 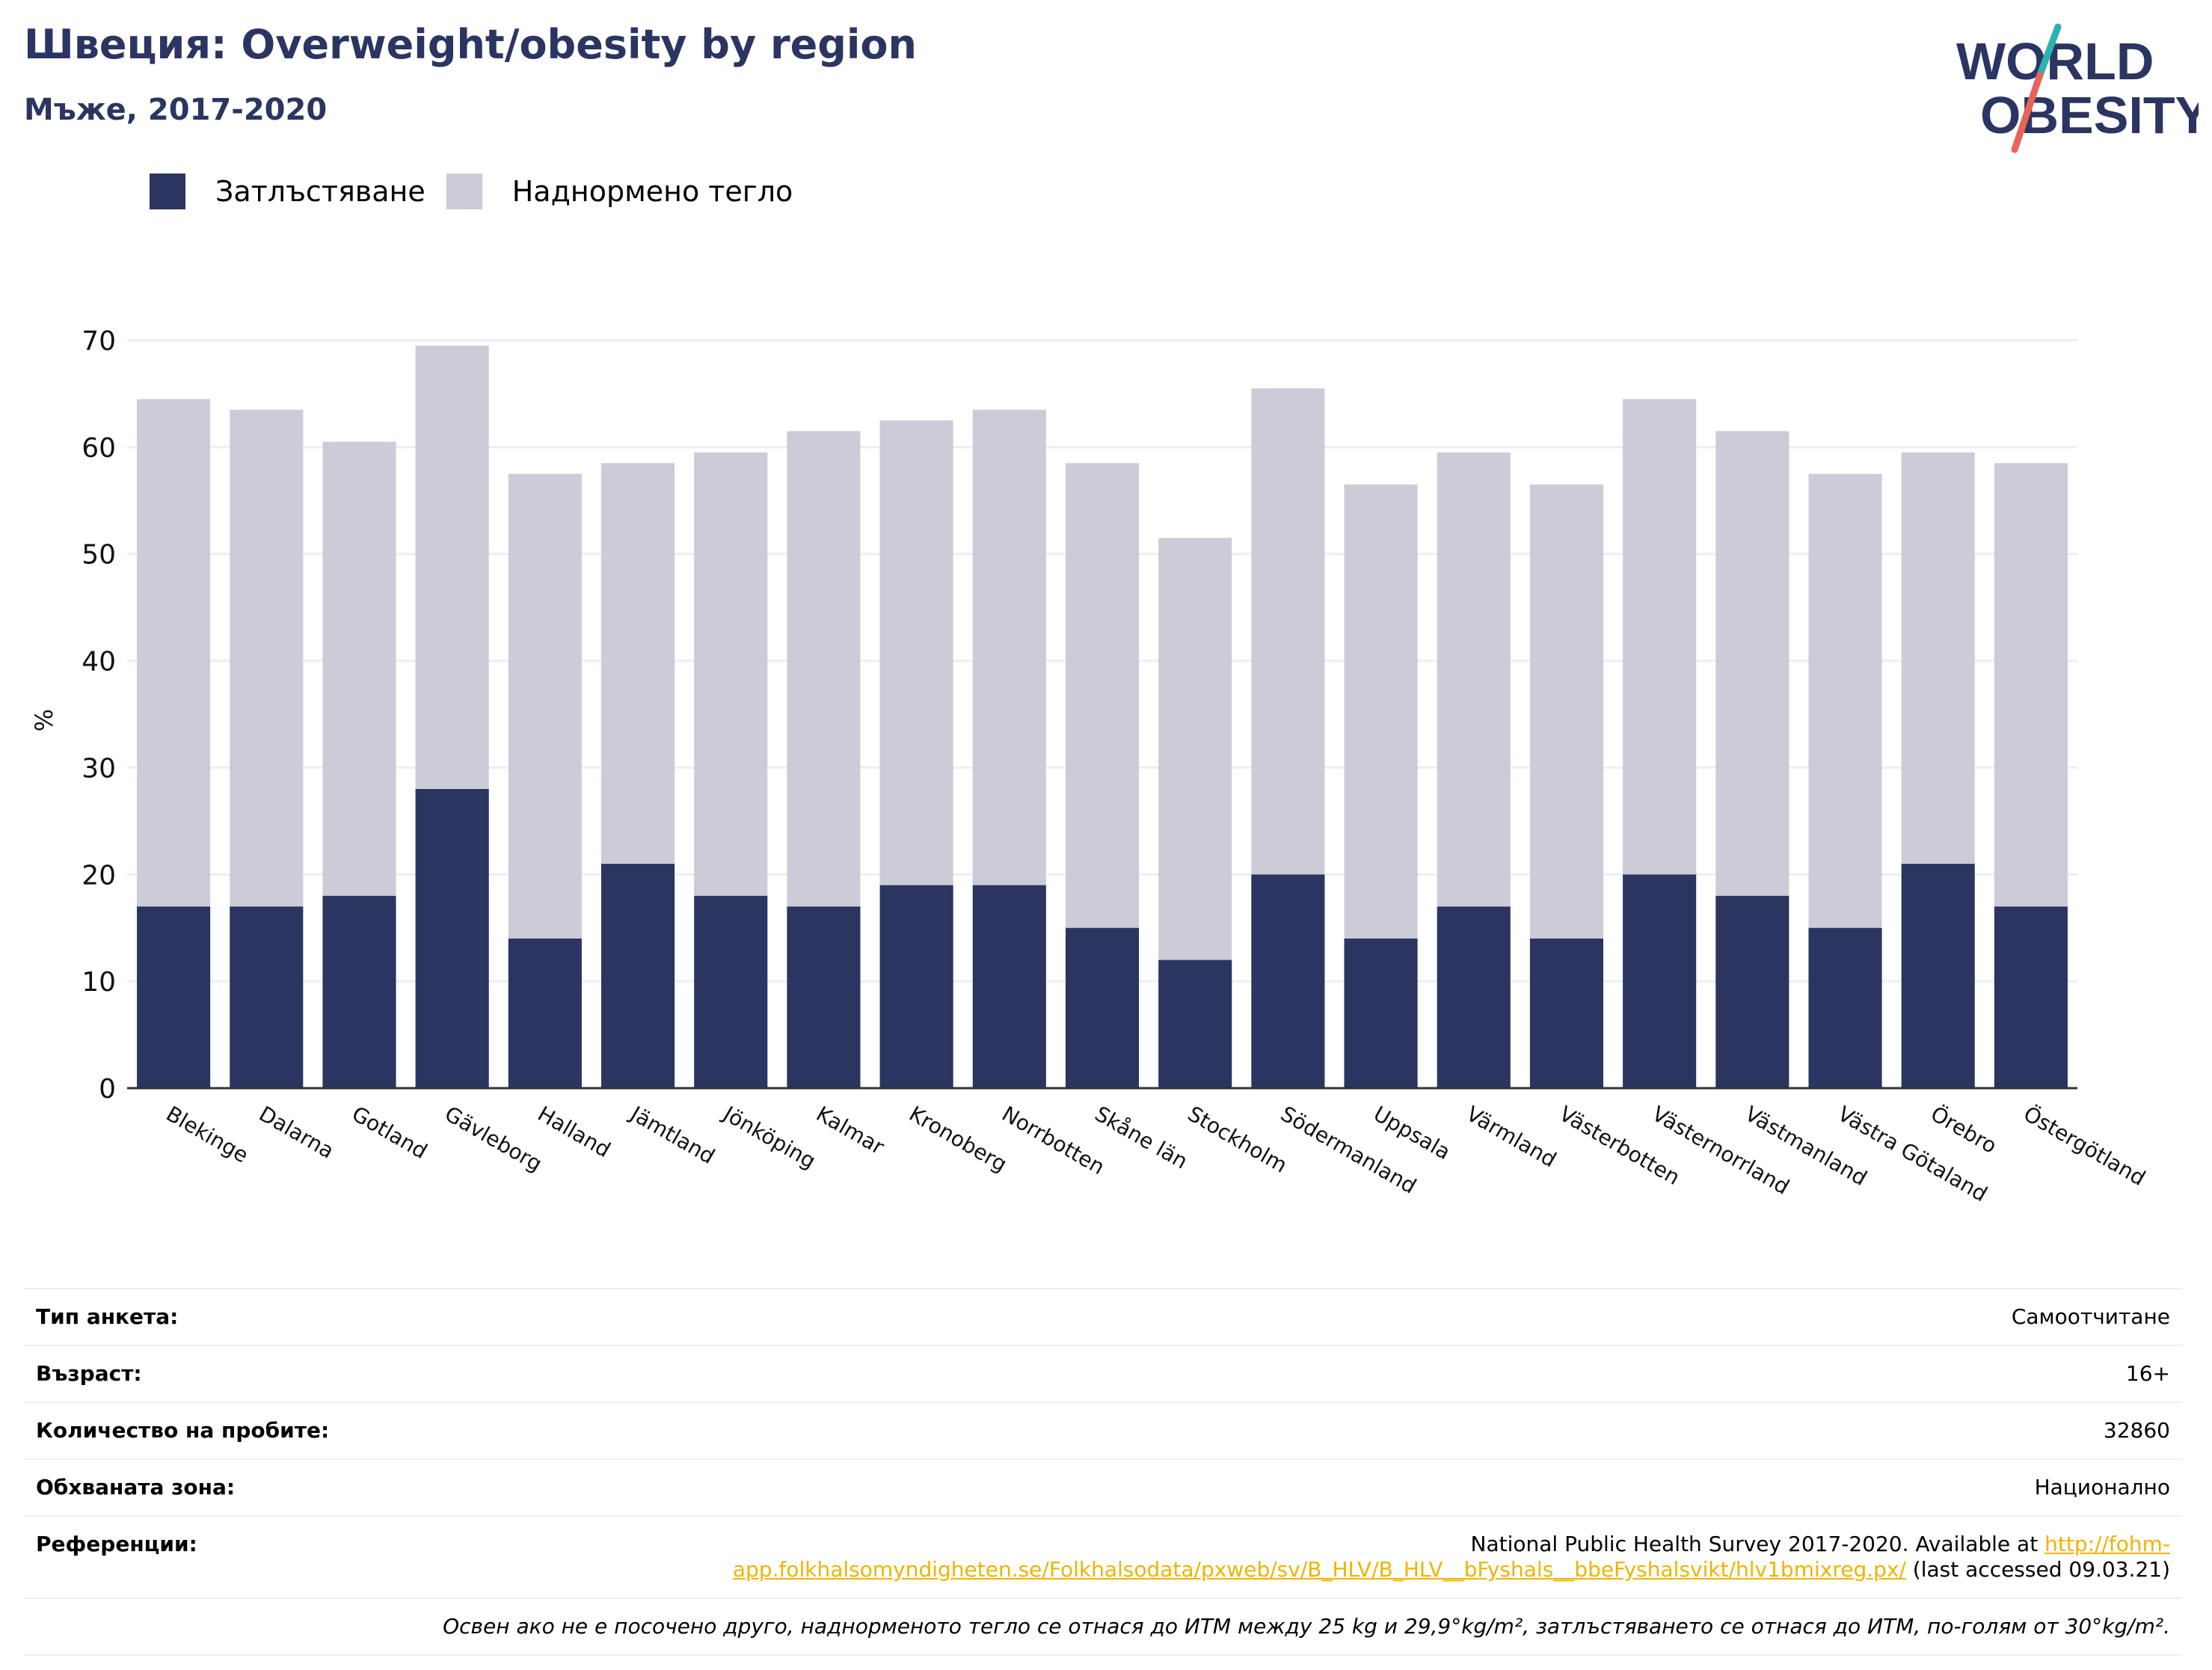 What do you see at coordinates (1103, 1486) in the screenshot?
I see `info-row-area: Обхваната зона: Национално` at bounding box center [1103, 1486].